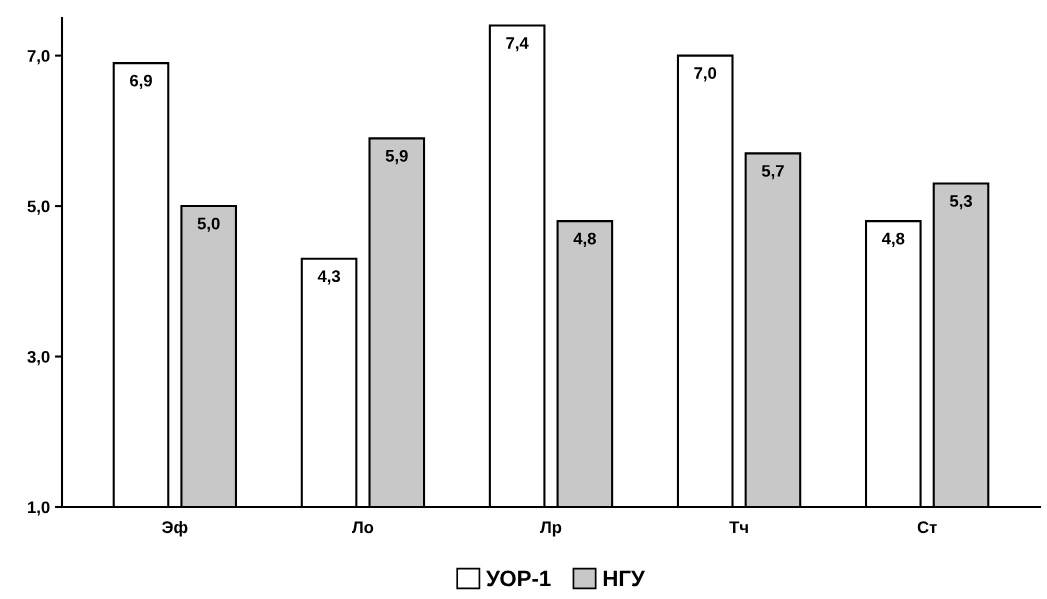  I want to click on x-tick-label: Ст, so click(927, 527).